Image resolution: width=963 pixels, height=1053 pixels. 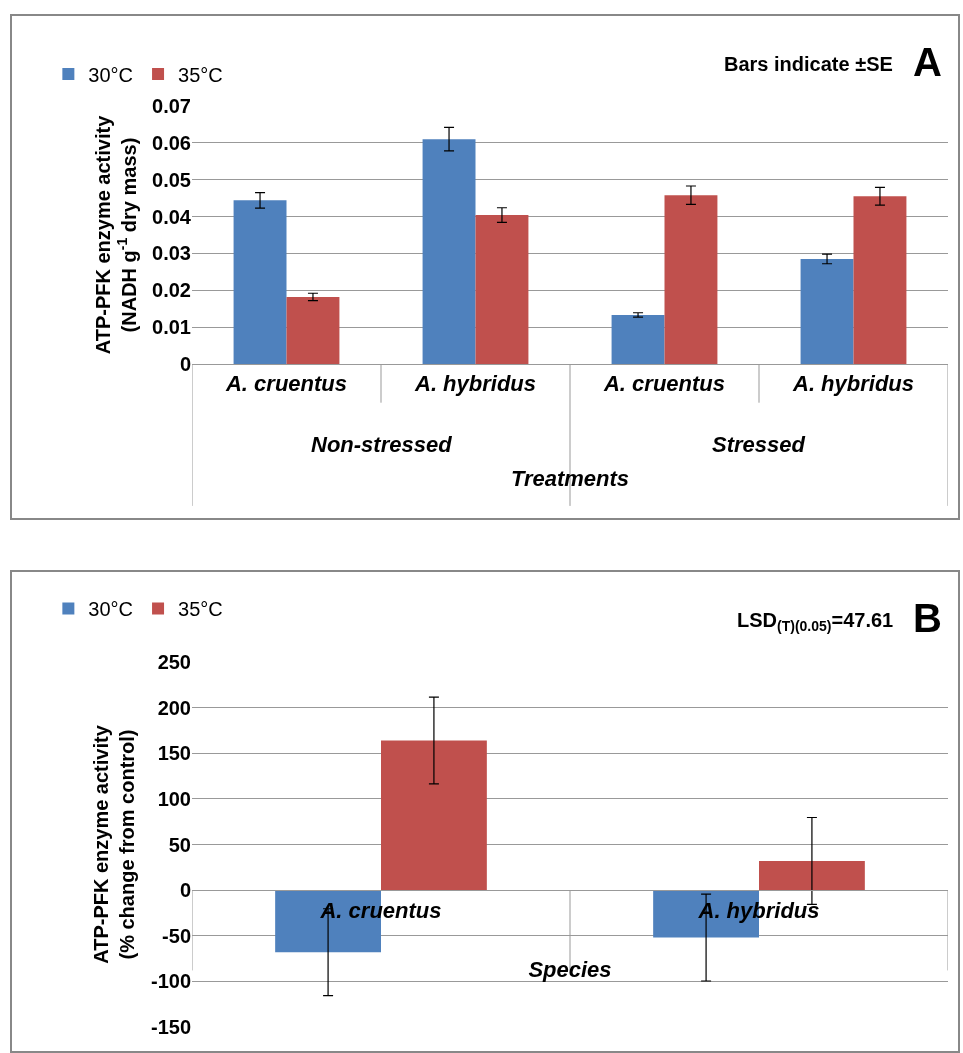 What do you see at coordinates (171, 253) in the screenshot?
I see `y-tick-label: 0.03` at bounding box center [171, 253].